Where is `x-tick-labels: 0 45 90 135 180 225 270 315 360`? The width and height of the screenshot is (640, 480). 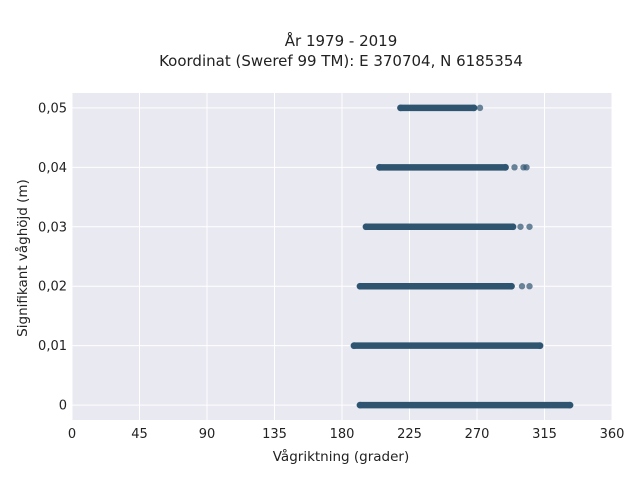 x-tick-labels: 0 45 90 135 180 225 270 315 360 is located at coordinates (346, 434).